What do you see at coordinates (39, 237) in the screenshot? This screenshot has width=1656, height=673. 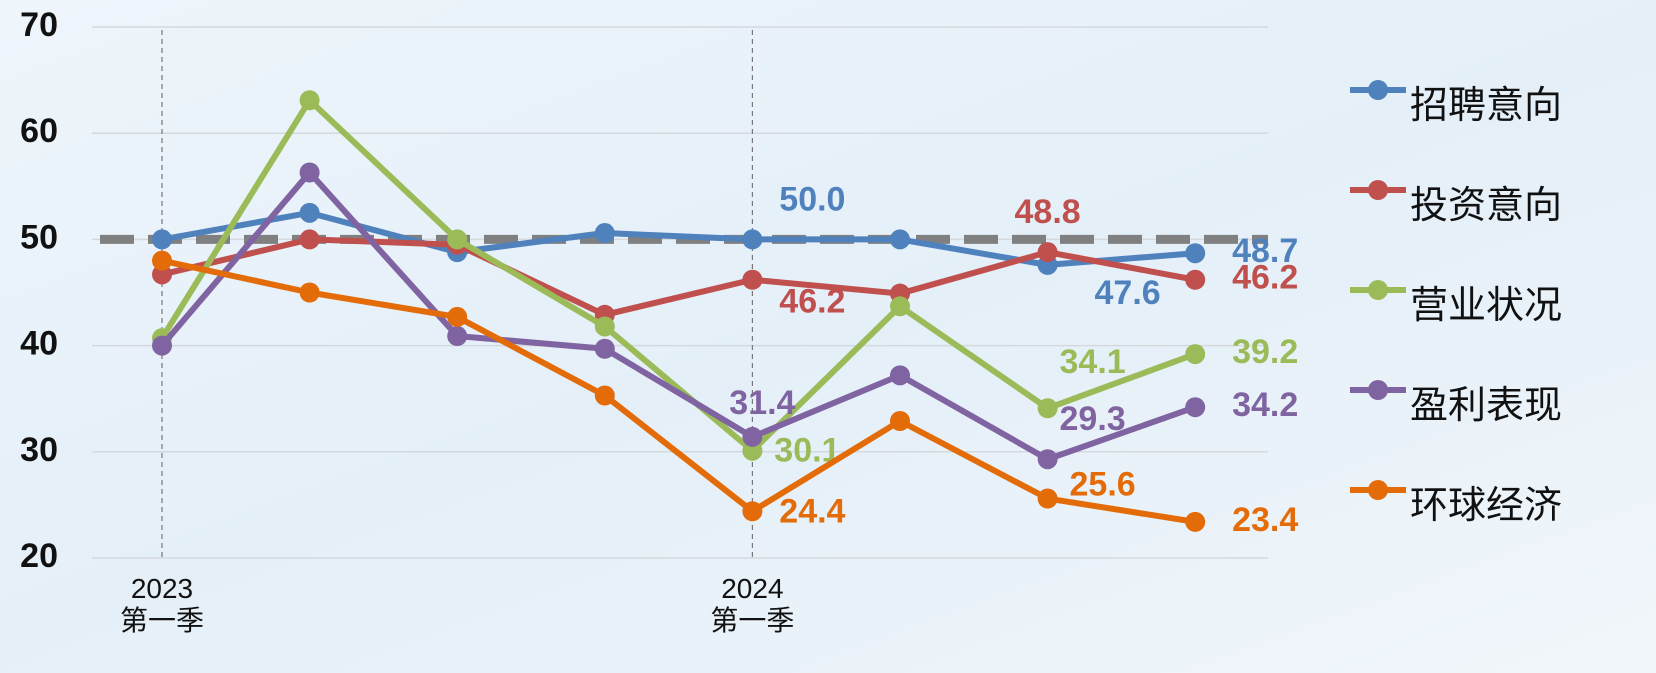 I see `y-tick-label: 50` at bounding box center [39, 237].